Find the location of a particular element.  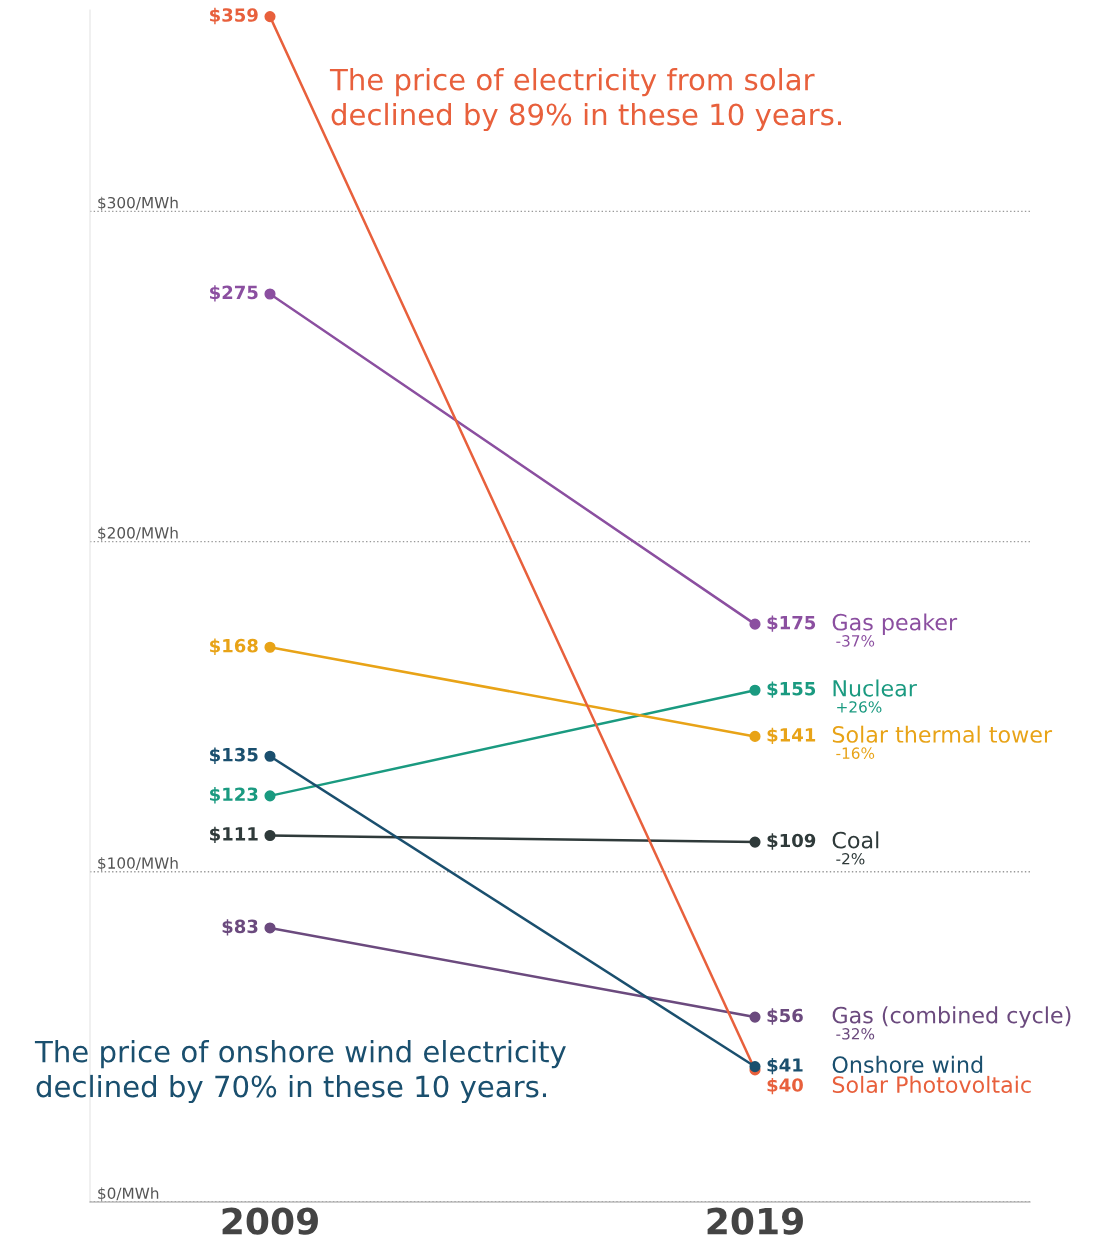

annotation: The price of electricity from solar declined by 89% in these 10 years. is located at coordinates (585, 100).